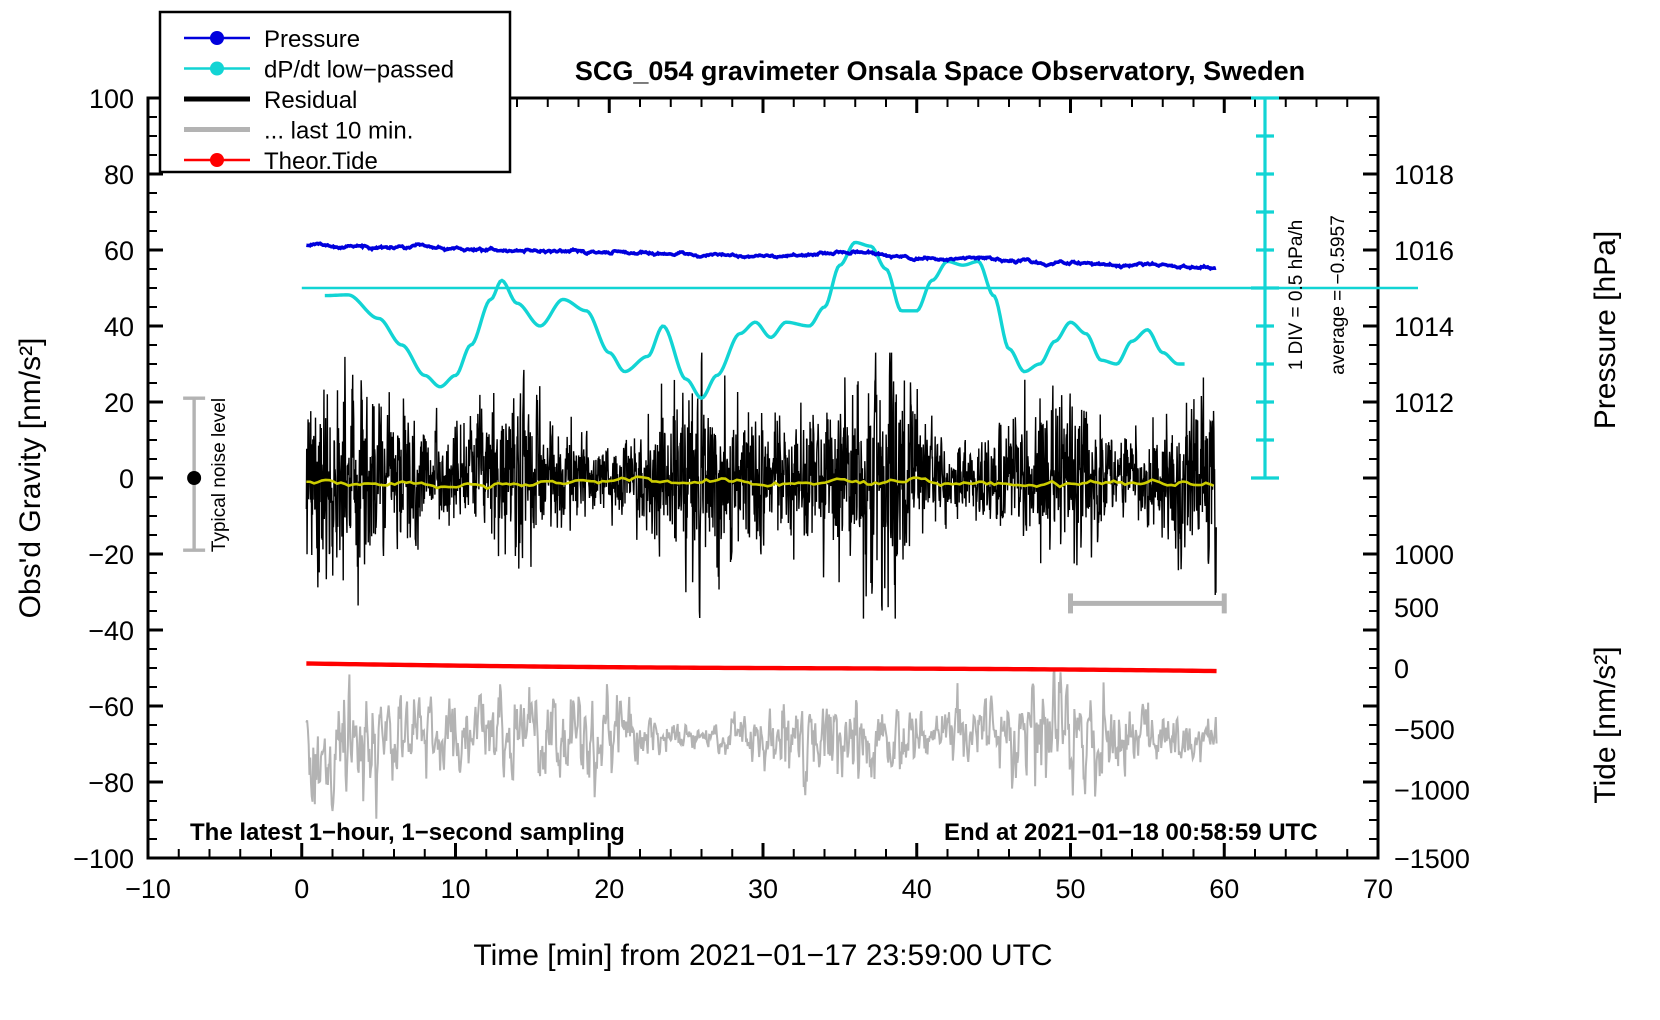  I want to click on y-tick-label: 100, so click(111, 99).